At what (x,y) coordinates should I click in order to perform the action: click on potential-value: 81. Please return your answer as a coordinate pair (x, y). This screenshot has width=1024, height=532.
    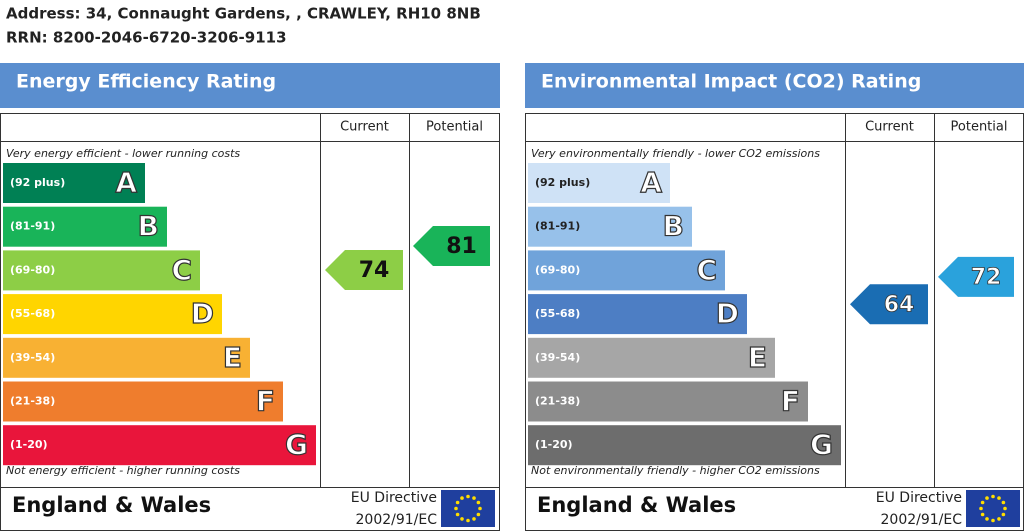
    Looking at the image, I should click on (461, 246).